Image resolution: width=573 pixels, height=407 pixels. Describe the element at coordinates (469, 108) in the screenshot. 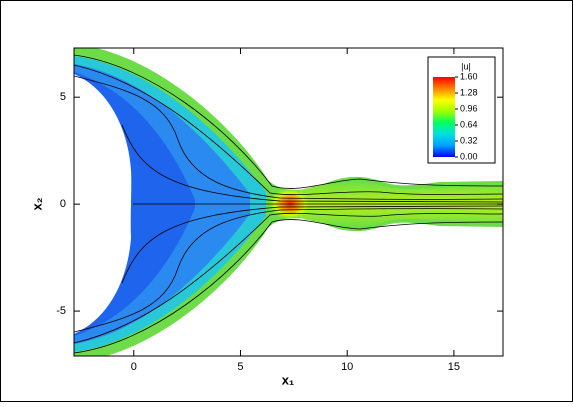

I see `colorbar-tick-label: 0.96` at that location.